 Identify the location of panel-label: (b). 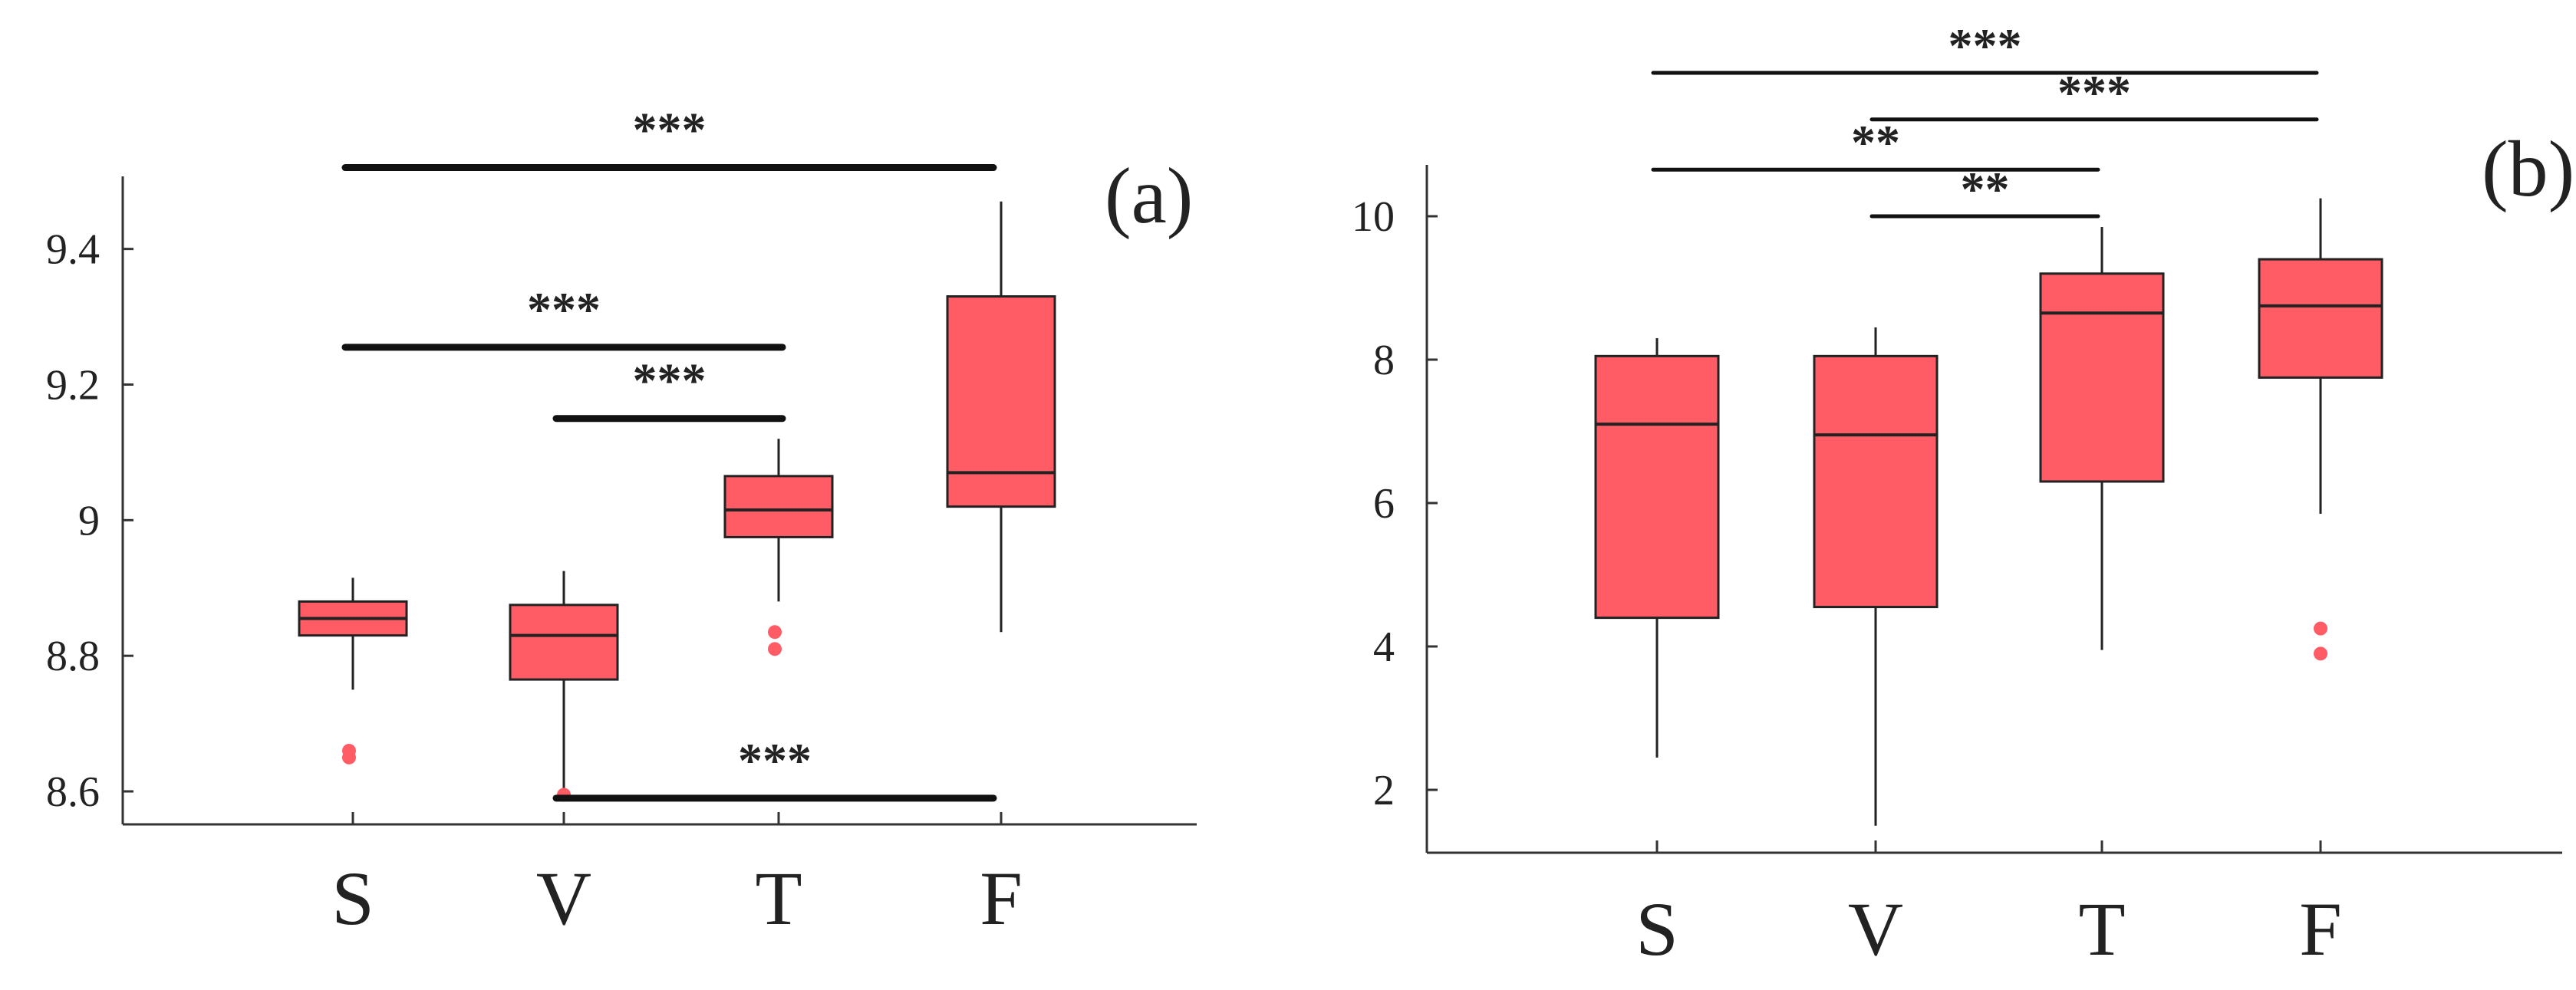
(2528, 169).